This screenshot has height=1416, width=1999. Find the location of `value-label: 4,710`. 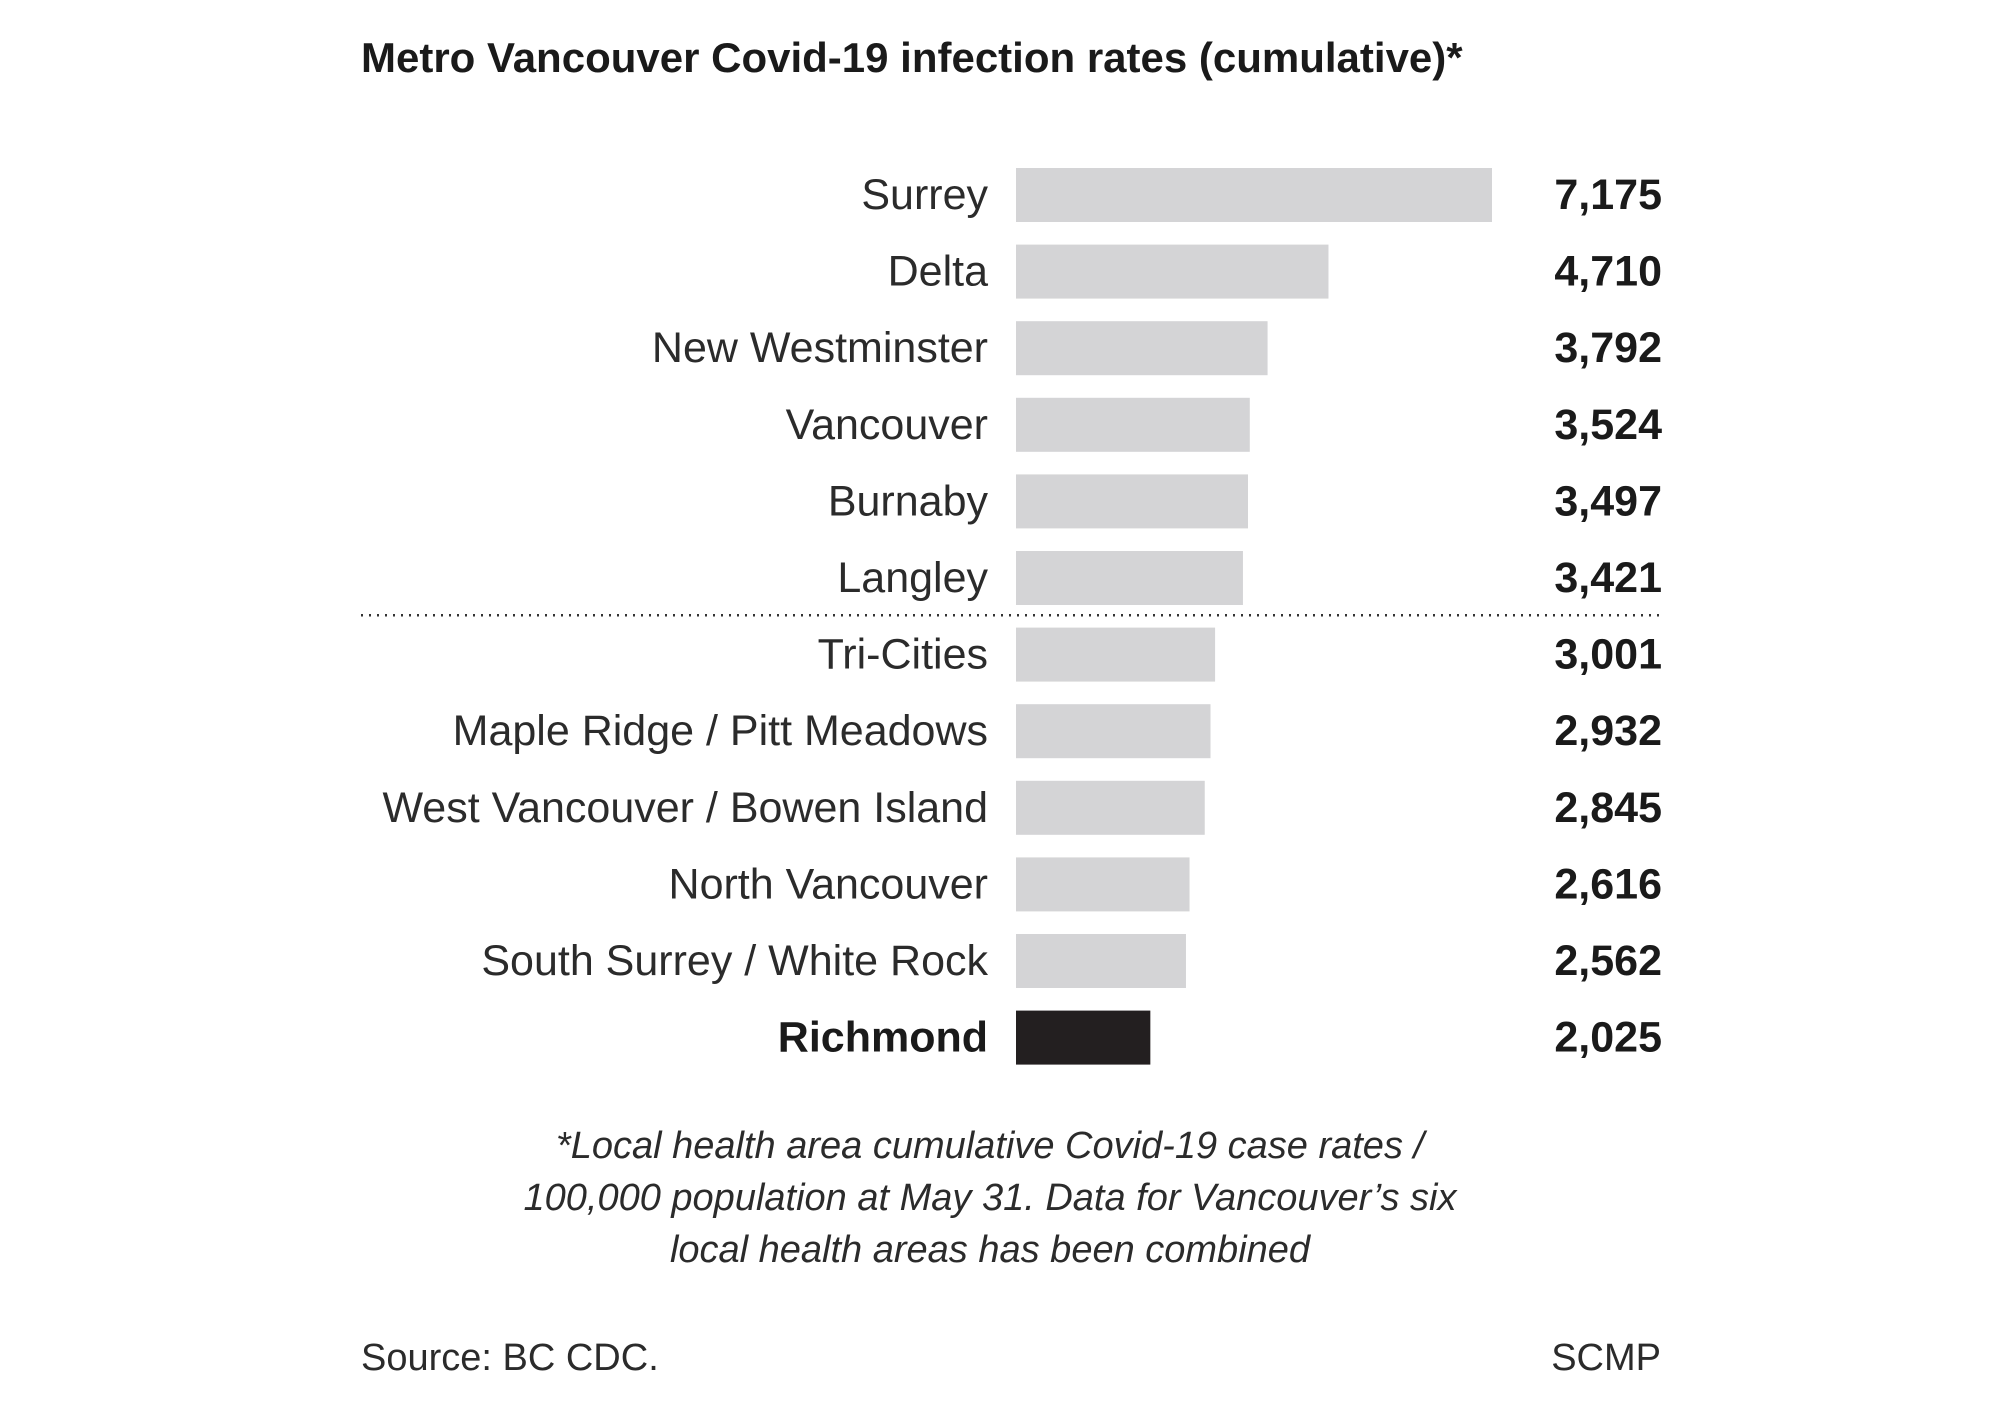

value-label: 4,710 is located at coordinates (1608, 272).